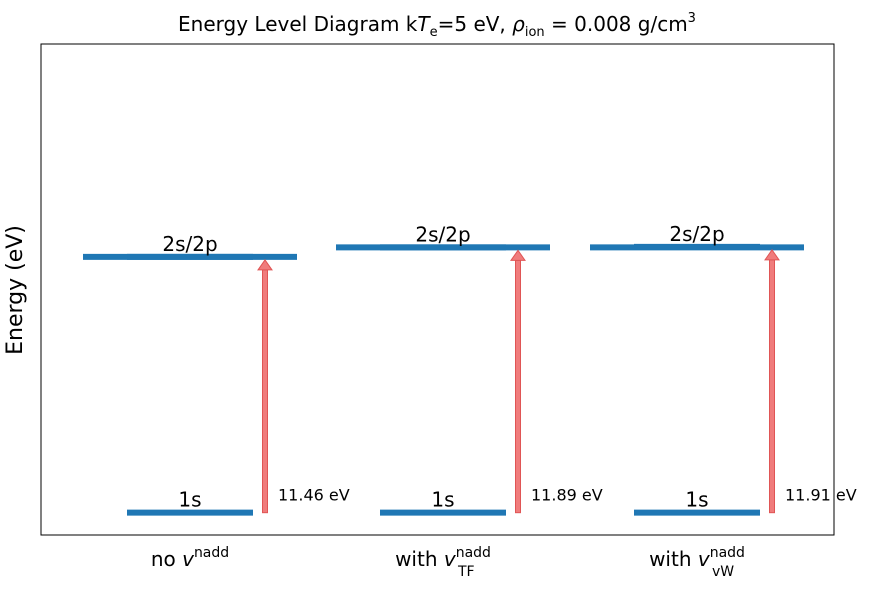  Describe the element at coordinates (15, 290) in the screenshot. I see `y-axis-label: Energy (eV)` at that location.